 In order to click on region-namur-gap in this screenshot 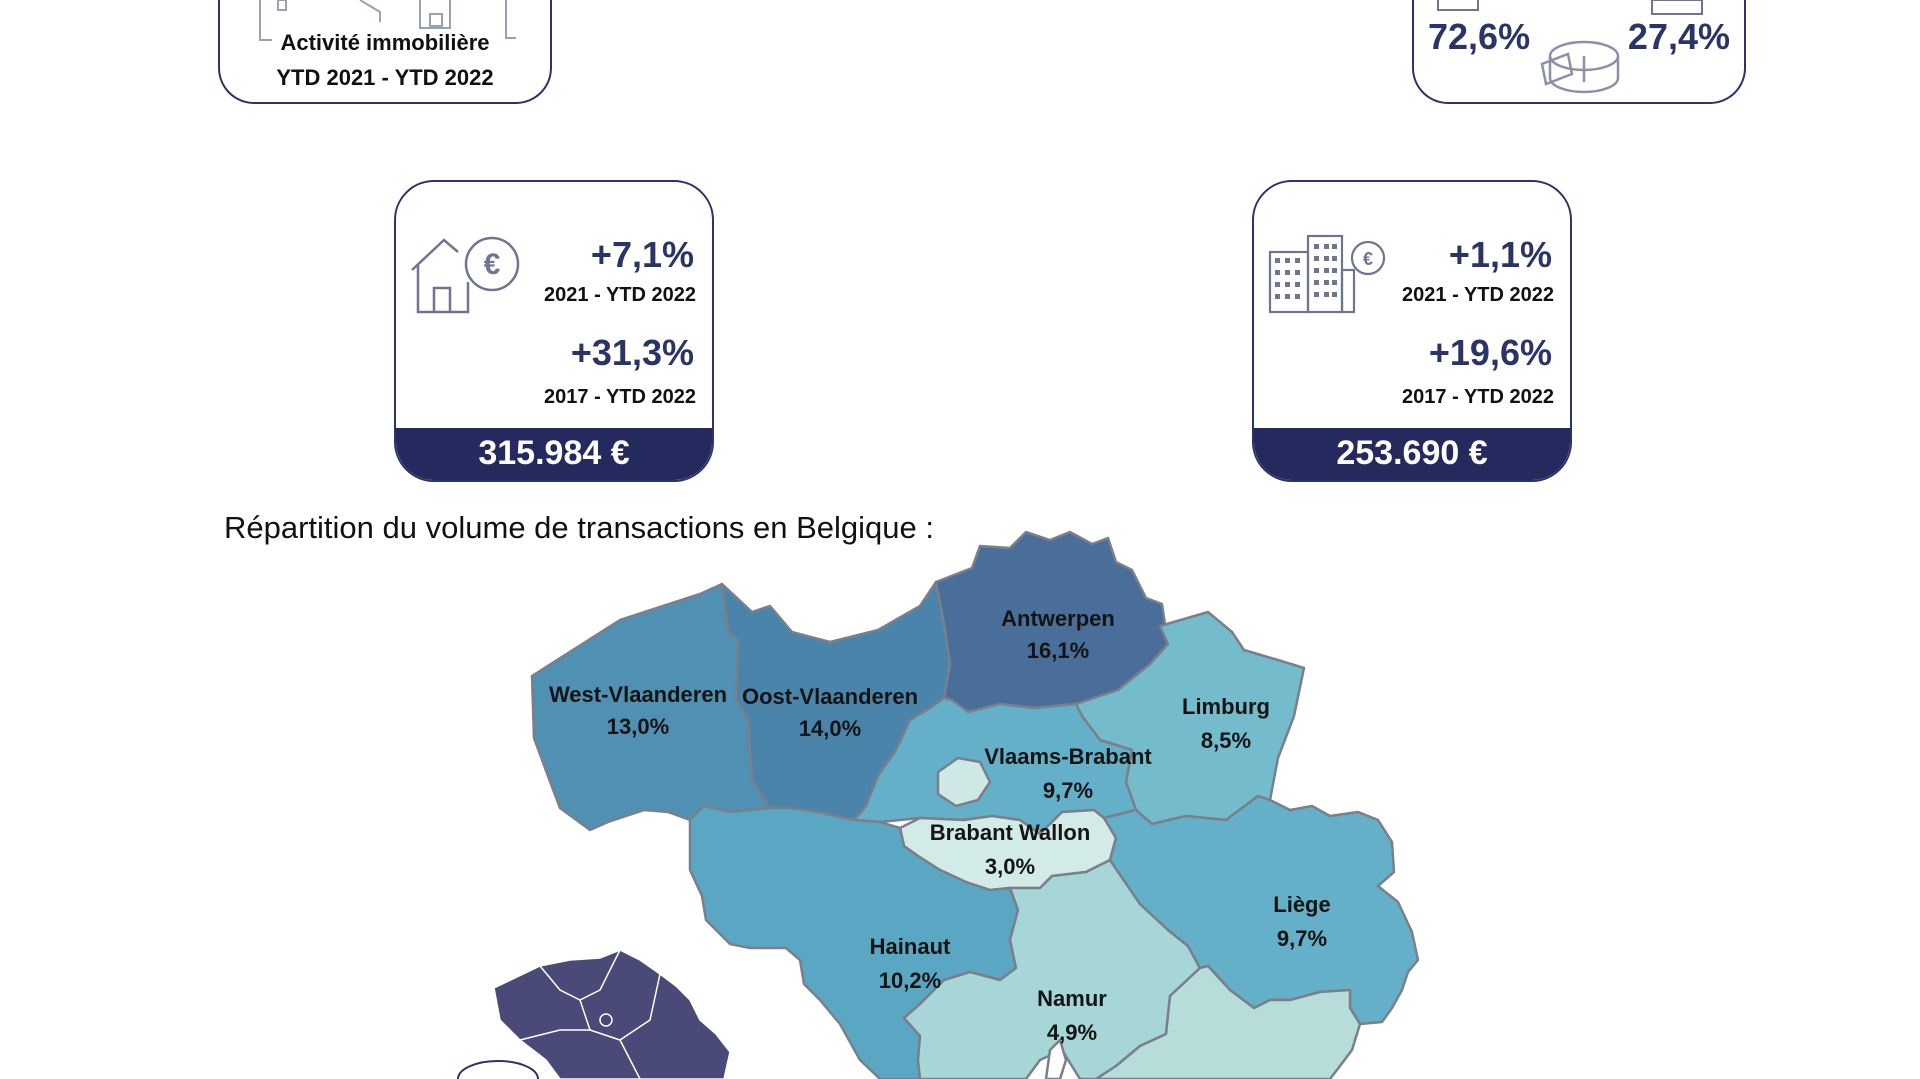, I will do `click(1056, 1058)`.